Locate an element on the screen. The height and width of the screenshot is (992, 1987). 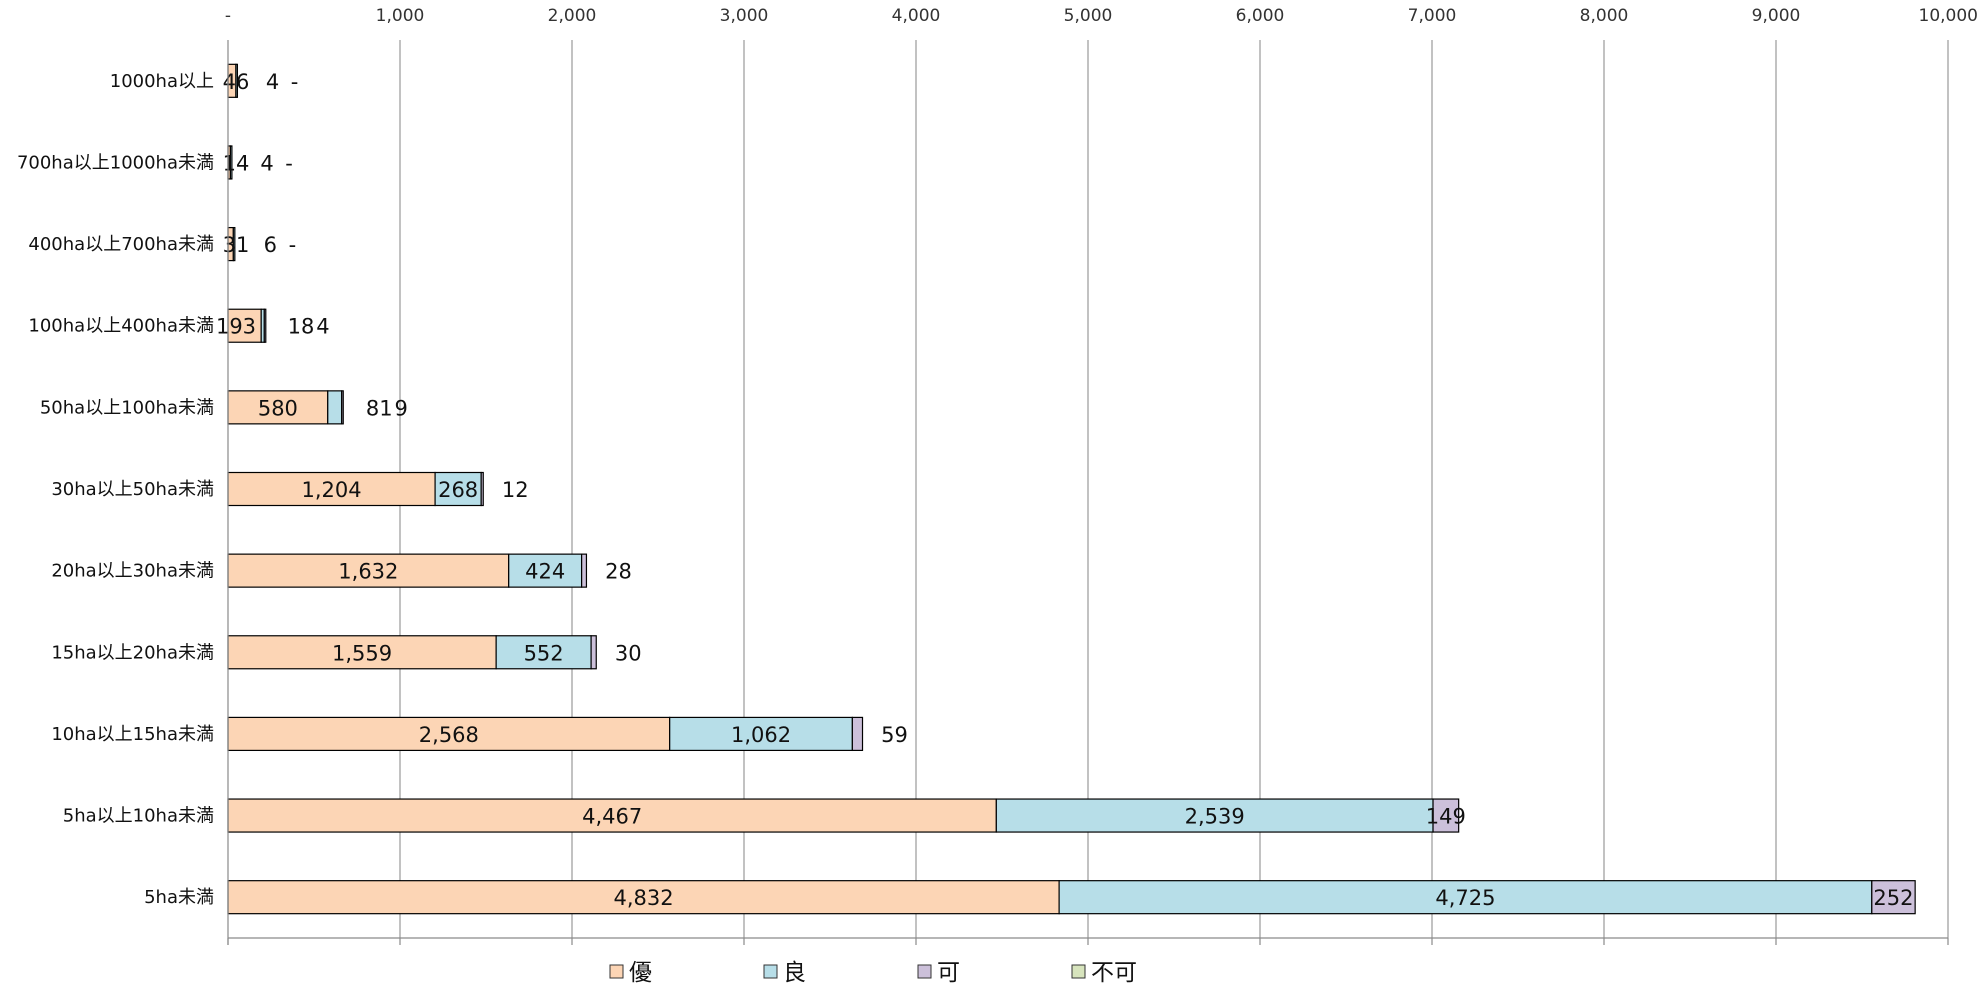
category-label: 700ha以上1000ha未満 is located at coordinates (115, 162).